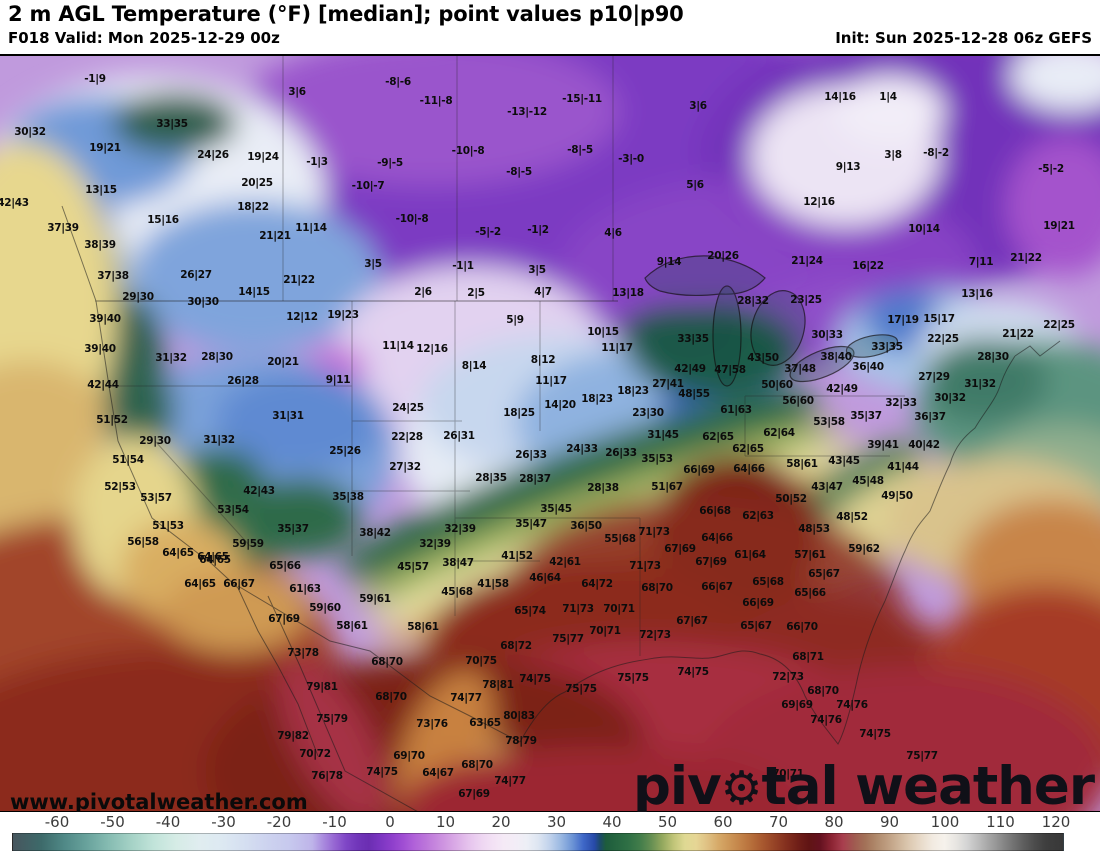 This screenshot has width=1100, height=851. I want to click on colorbar-tick-label: -10, so click(334, 822).